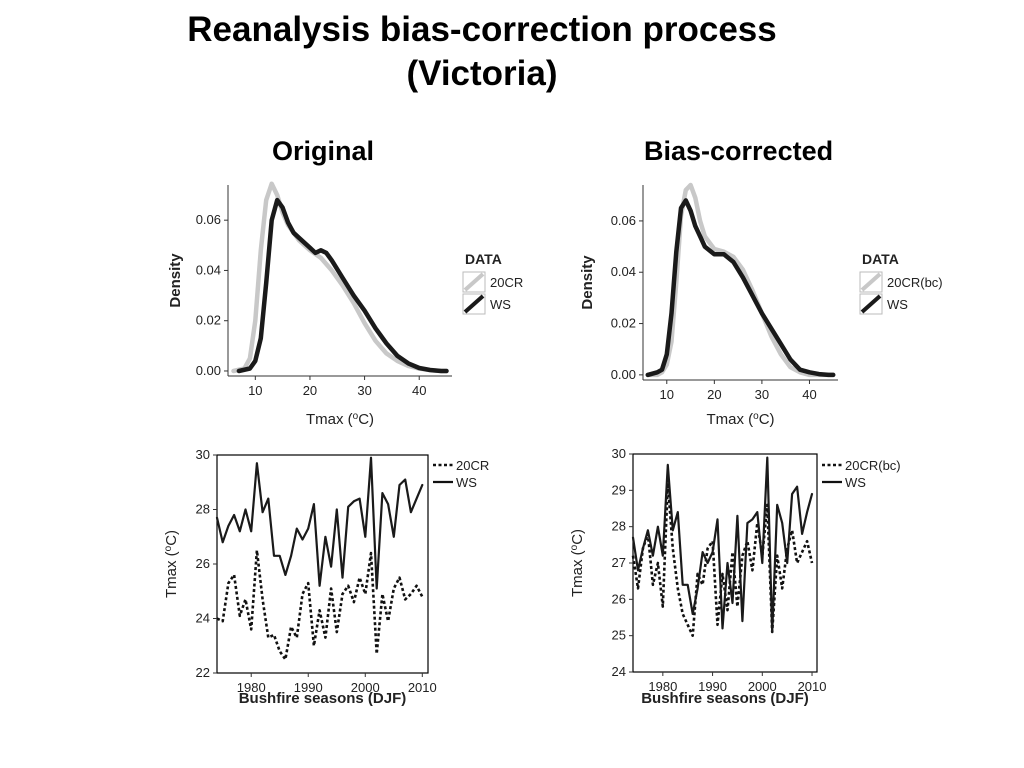  What do you see at coordinates (208, 269) in the screenshot?
I see `density-original-ytick-label: 0.04` at bounding box center [208, 269].